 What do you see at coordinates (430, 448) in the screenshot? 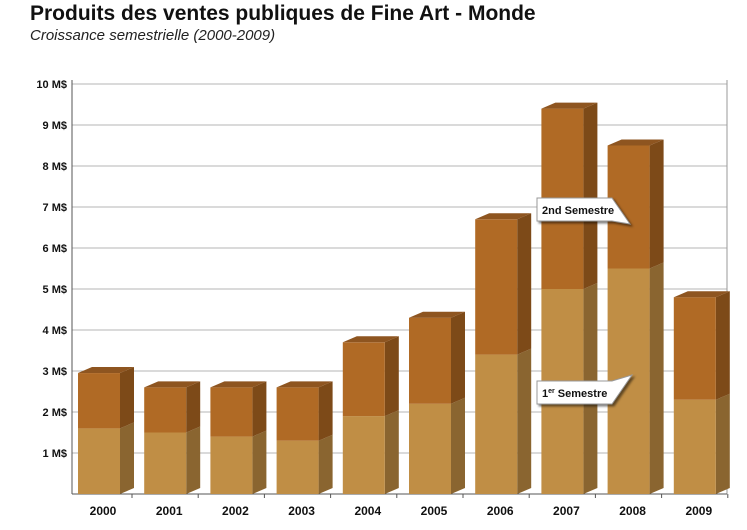
I see `bar-2005-1er` at bounding box center [430, 448].